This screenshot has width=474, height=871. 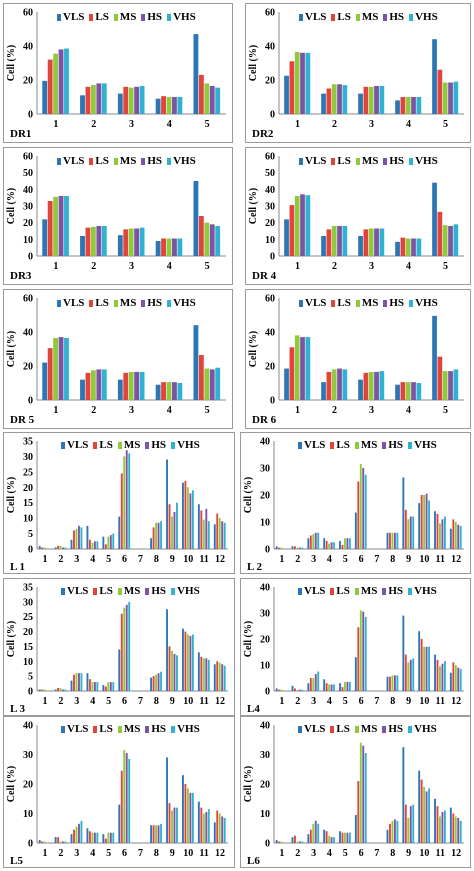 I want to click on x-tick-label: 7, so click(x=376, y=853).